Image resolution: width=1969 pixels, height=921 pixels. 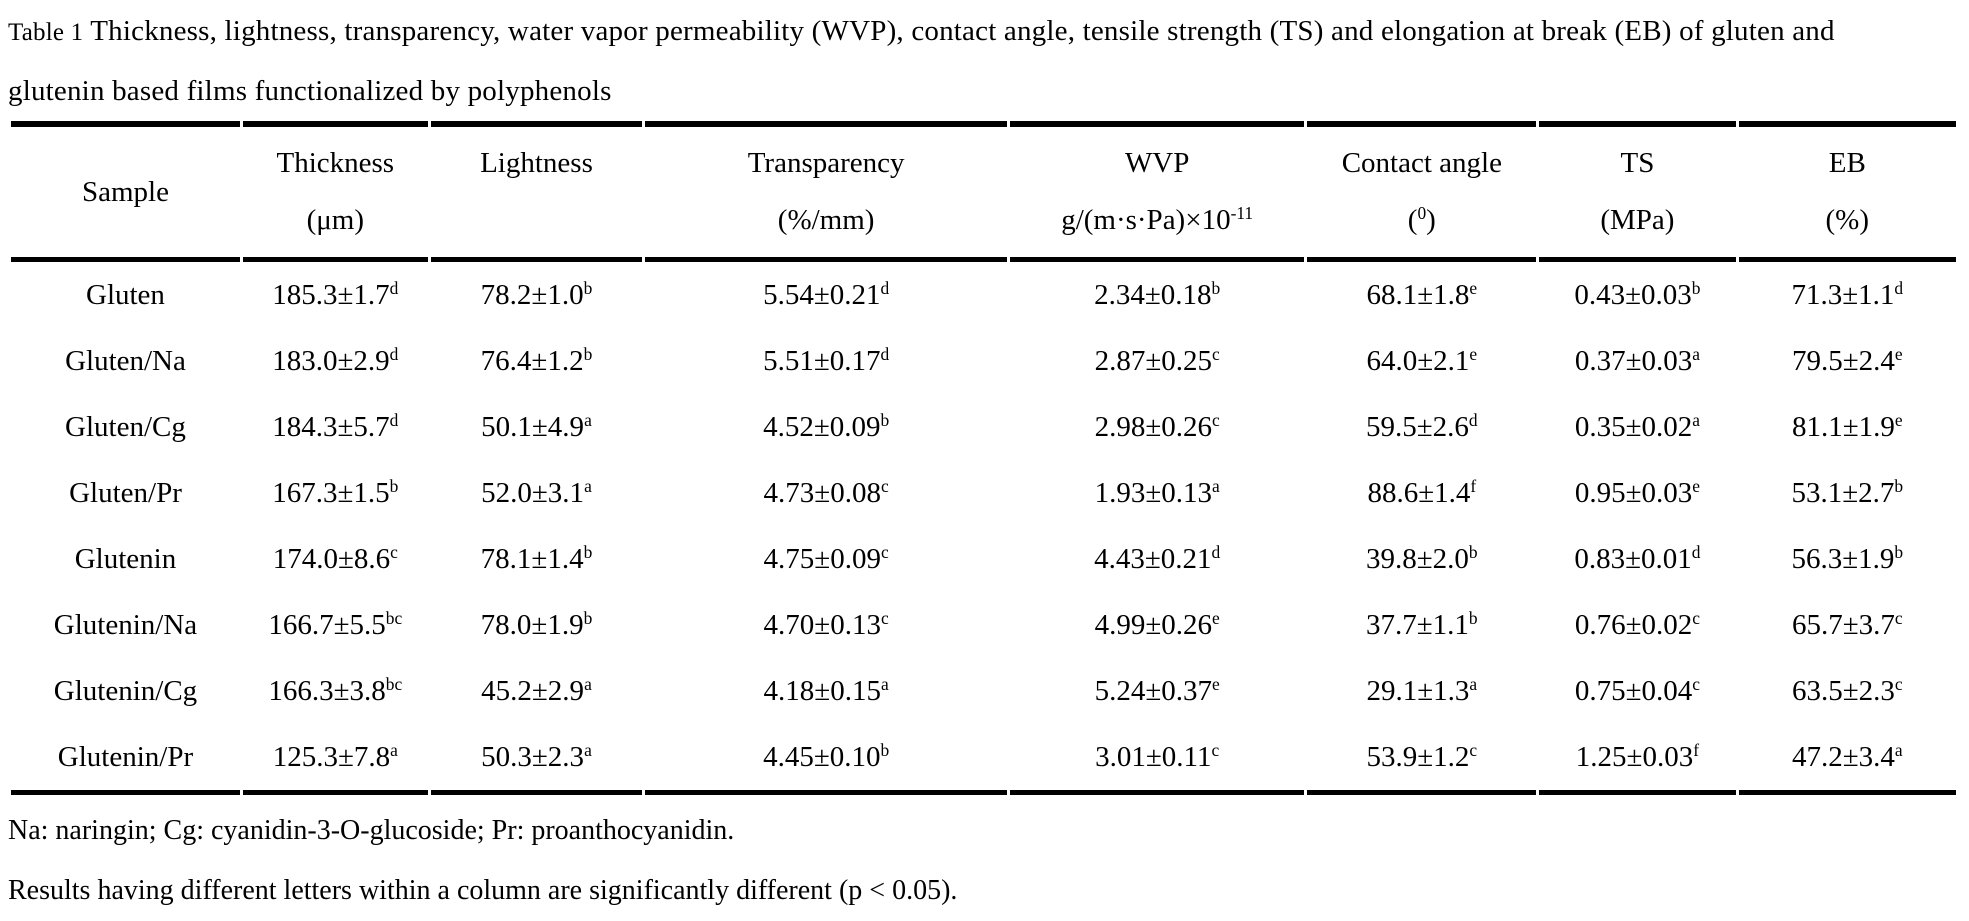 What do you see at coordinates (1157, 163) in the screenshot?
I see `header-label: WVP` at bounding box center [1157, 163].